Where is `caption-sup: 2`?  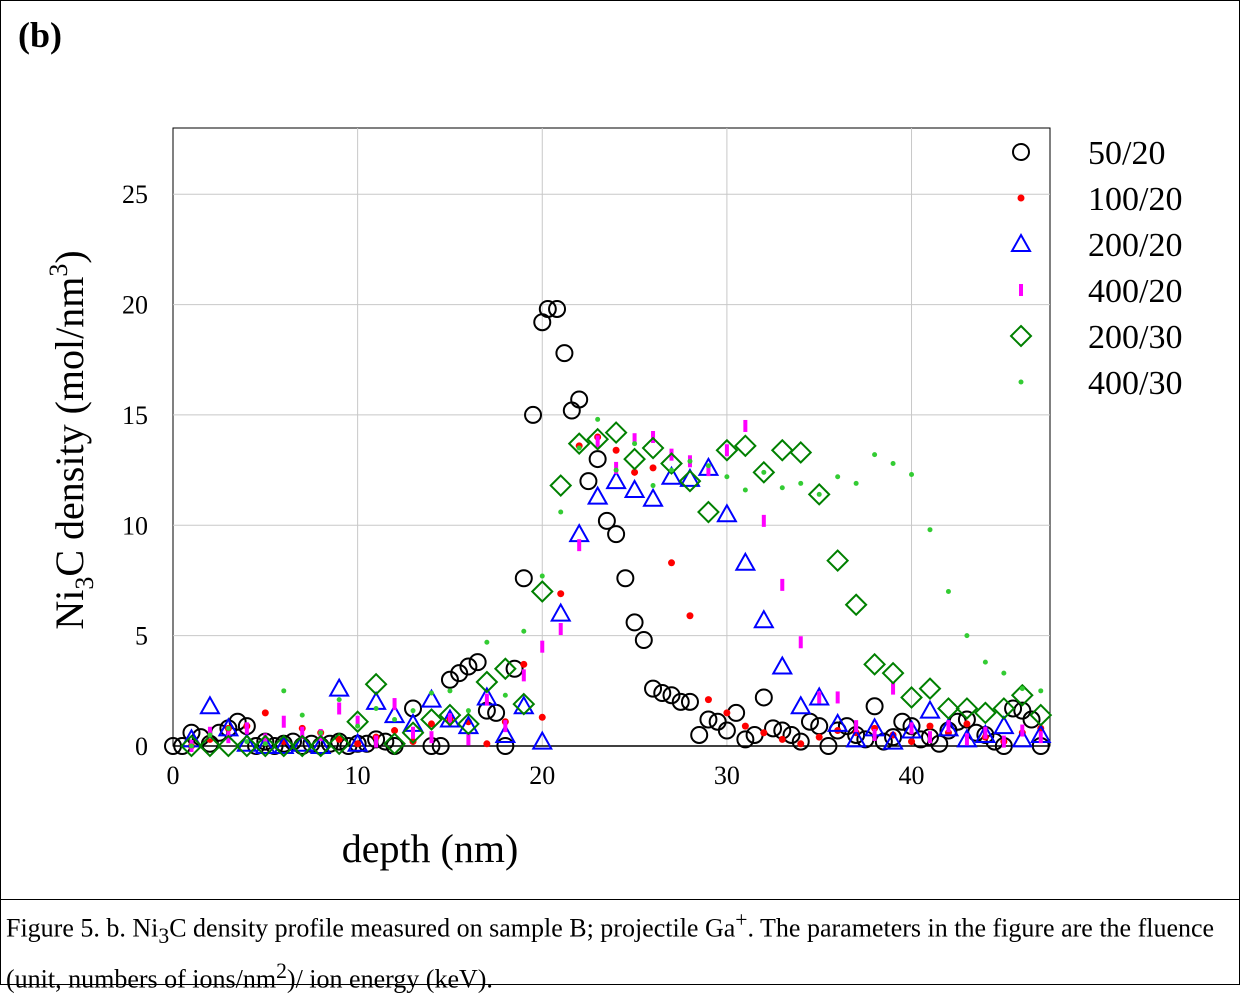 caption-sup: 2 is located at coordinates (281, 970).